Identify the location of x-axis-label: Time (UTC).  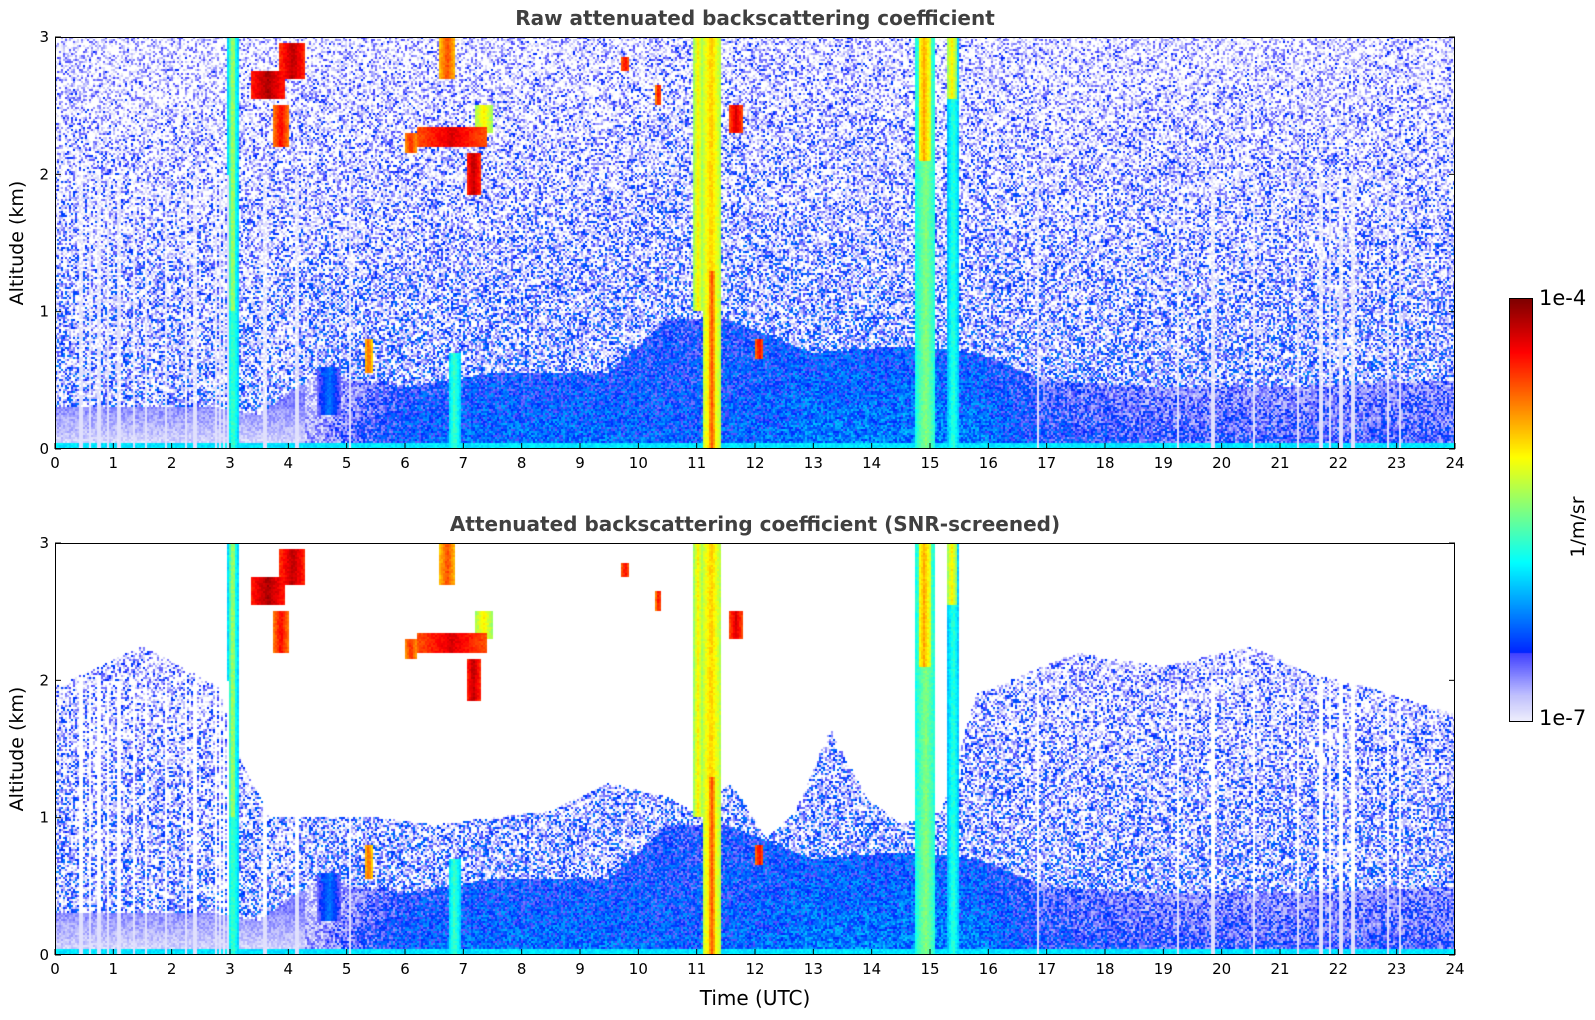
(755, 998).